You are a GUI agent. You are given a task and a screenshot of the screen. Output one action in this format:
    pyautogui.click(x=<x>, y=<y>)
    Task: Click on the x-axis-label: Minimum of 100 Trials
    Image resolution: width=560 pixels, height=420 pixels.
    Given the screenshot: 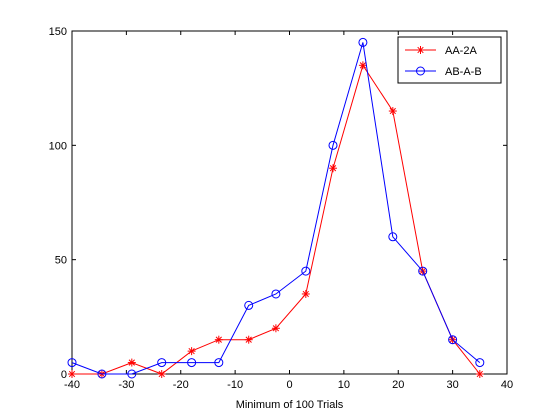 What is the action you would take?
    pyautogui.click(x=290, y=405)
    